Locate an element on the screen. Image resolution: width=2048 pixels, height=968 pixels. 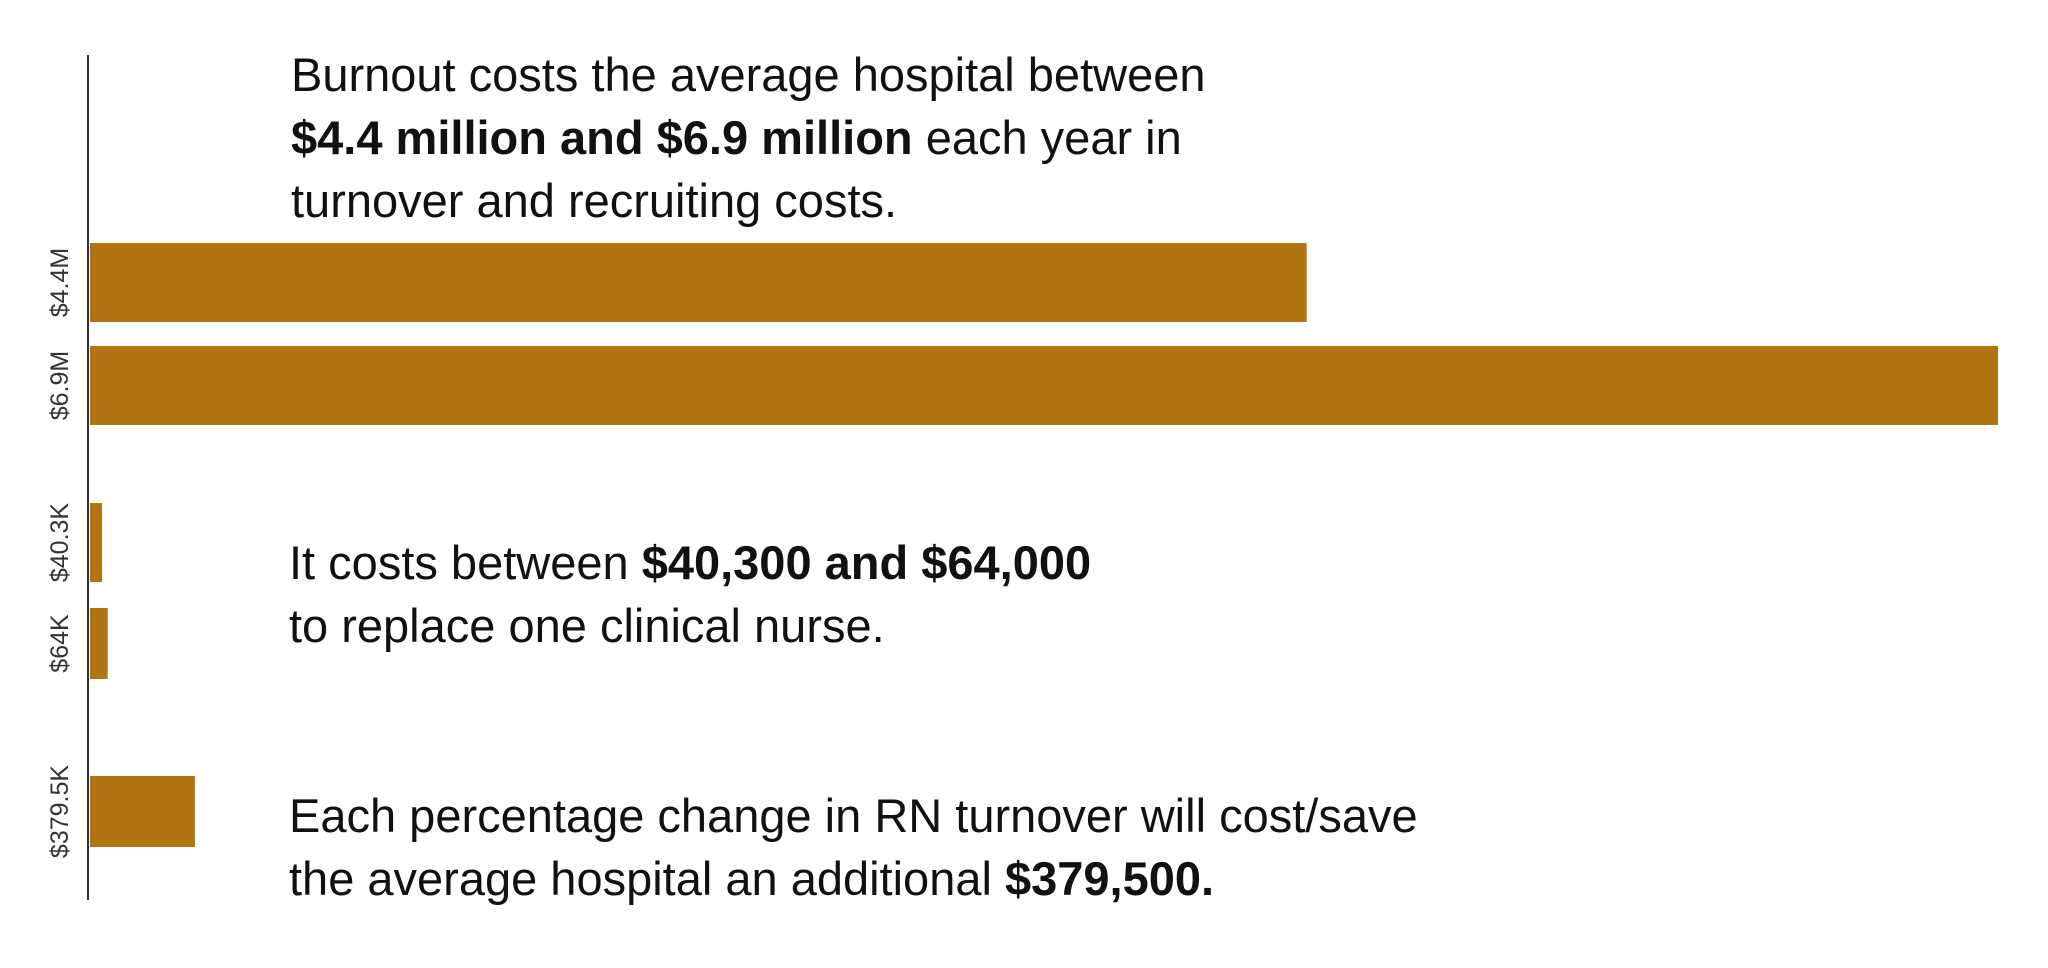
annotation-emphasis: $379,500. is located at coordinates (1109, 878).